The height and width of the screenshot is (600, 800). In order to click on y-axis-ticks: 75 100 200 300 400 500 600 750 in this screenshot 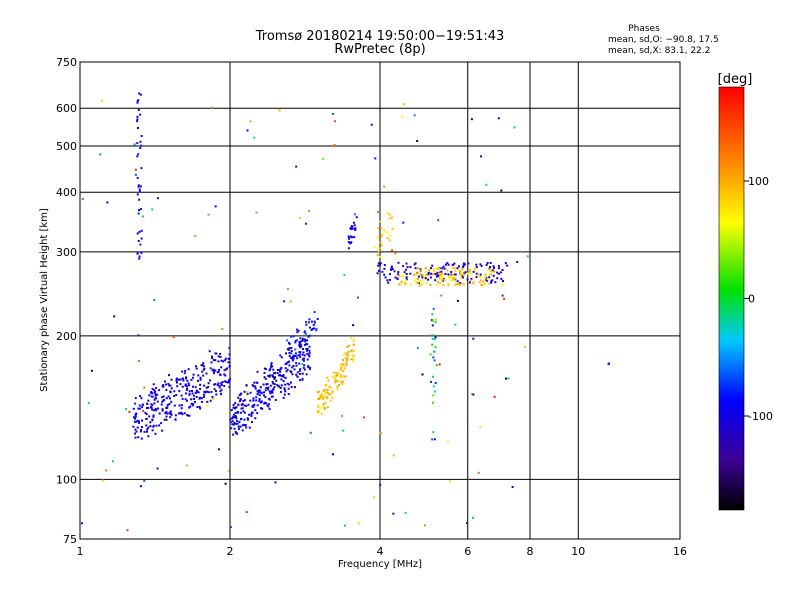, I will do `click(66, 301)`.